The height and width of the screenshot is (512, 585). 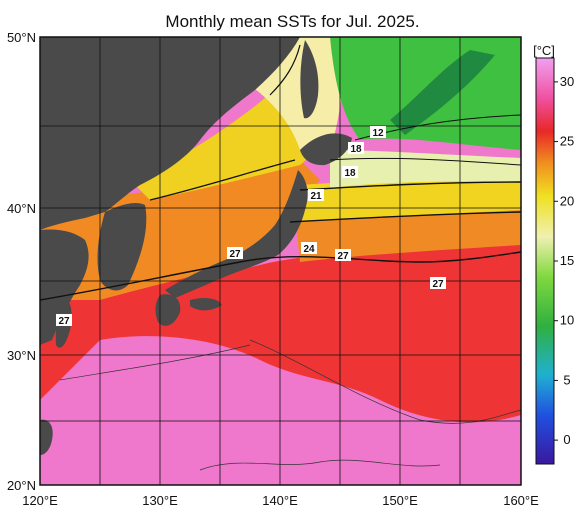 I want to click on colorbar-tick-label: 20, so click(x=567, y=200).